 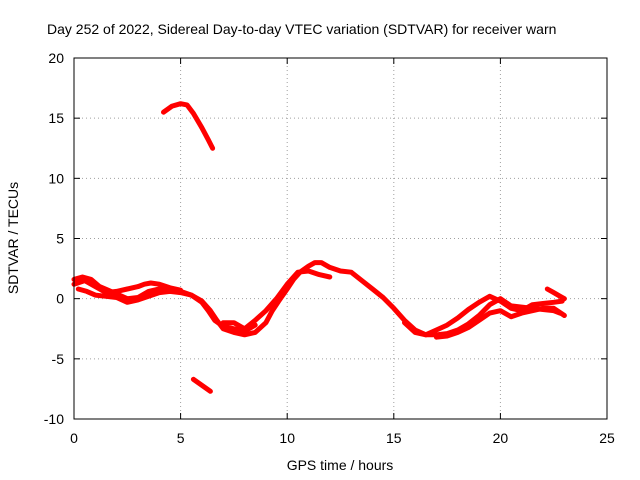 I want to click on y-tick-label: 5, so click(x=60, y=239).